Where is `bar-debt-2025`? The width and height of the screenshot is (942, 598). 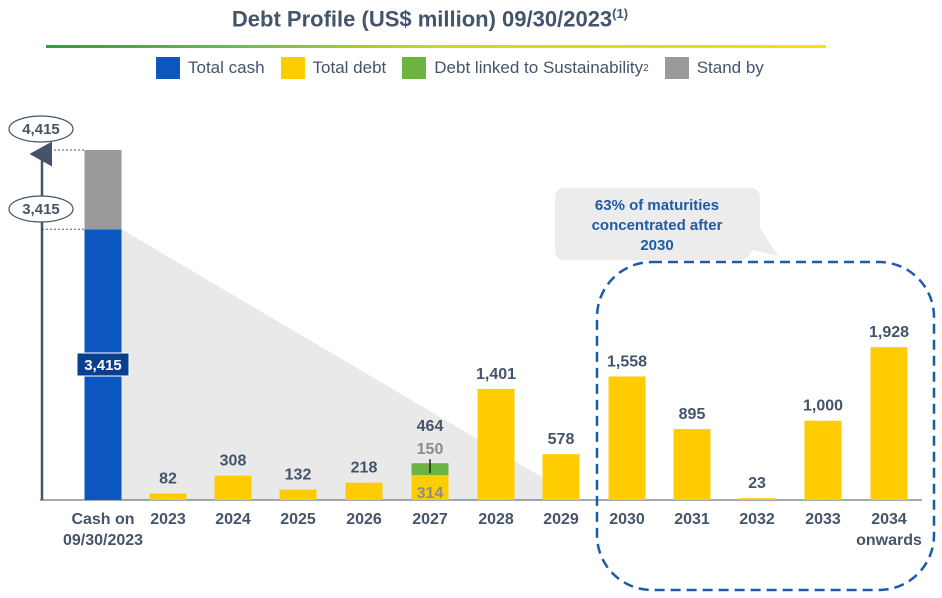 bar-debt-2025 is located at coordinates (298, 494).